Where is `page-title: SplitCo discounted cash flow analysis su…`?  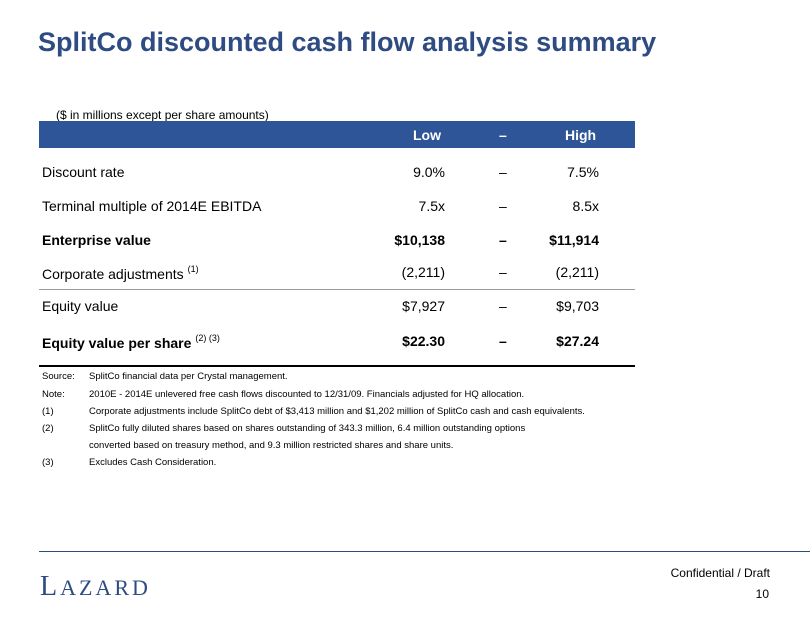 page-title: SplitCo discounted cash flow analysis su… is located at coordinates (347, 42).